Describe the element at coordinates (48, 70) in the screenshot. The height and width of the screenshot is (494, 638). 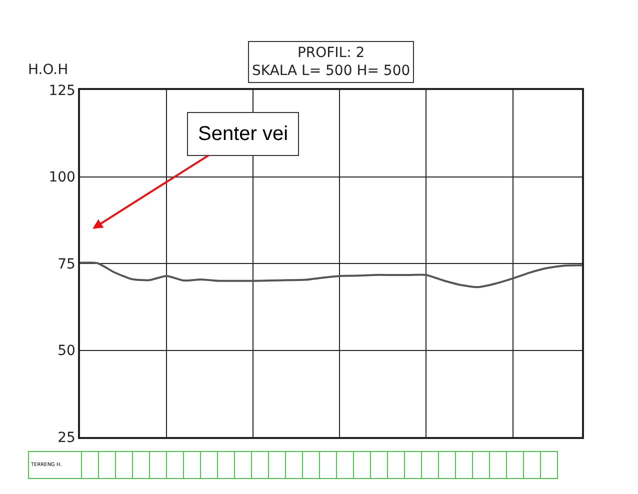
I see `y-axis-title: H.O.H` at that location.